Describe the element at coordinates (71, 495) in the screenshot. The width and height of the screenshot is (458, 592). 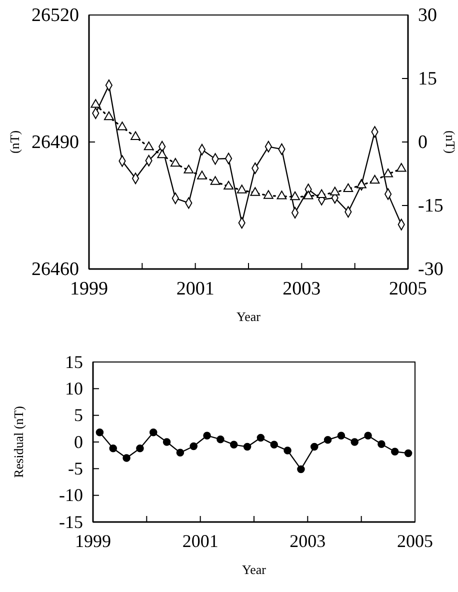
I see `y-tick-label: -10` at that location.